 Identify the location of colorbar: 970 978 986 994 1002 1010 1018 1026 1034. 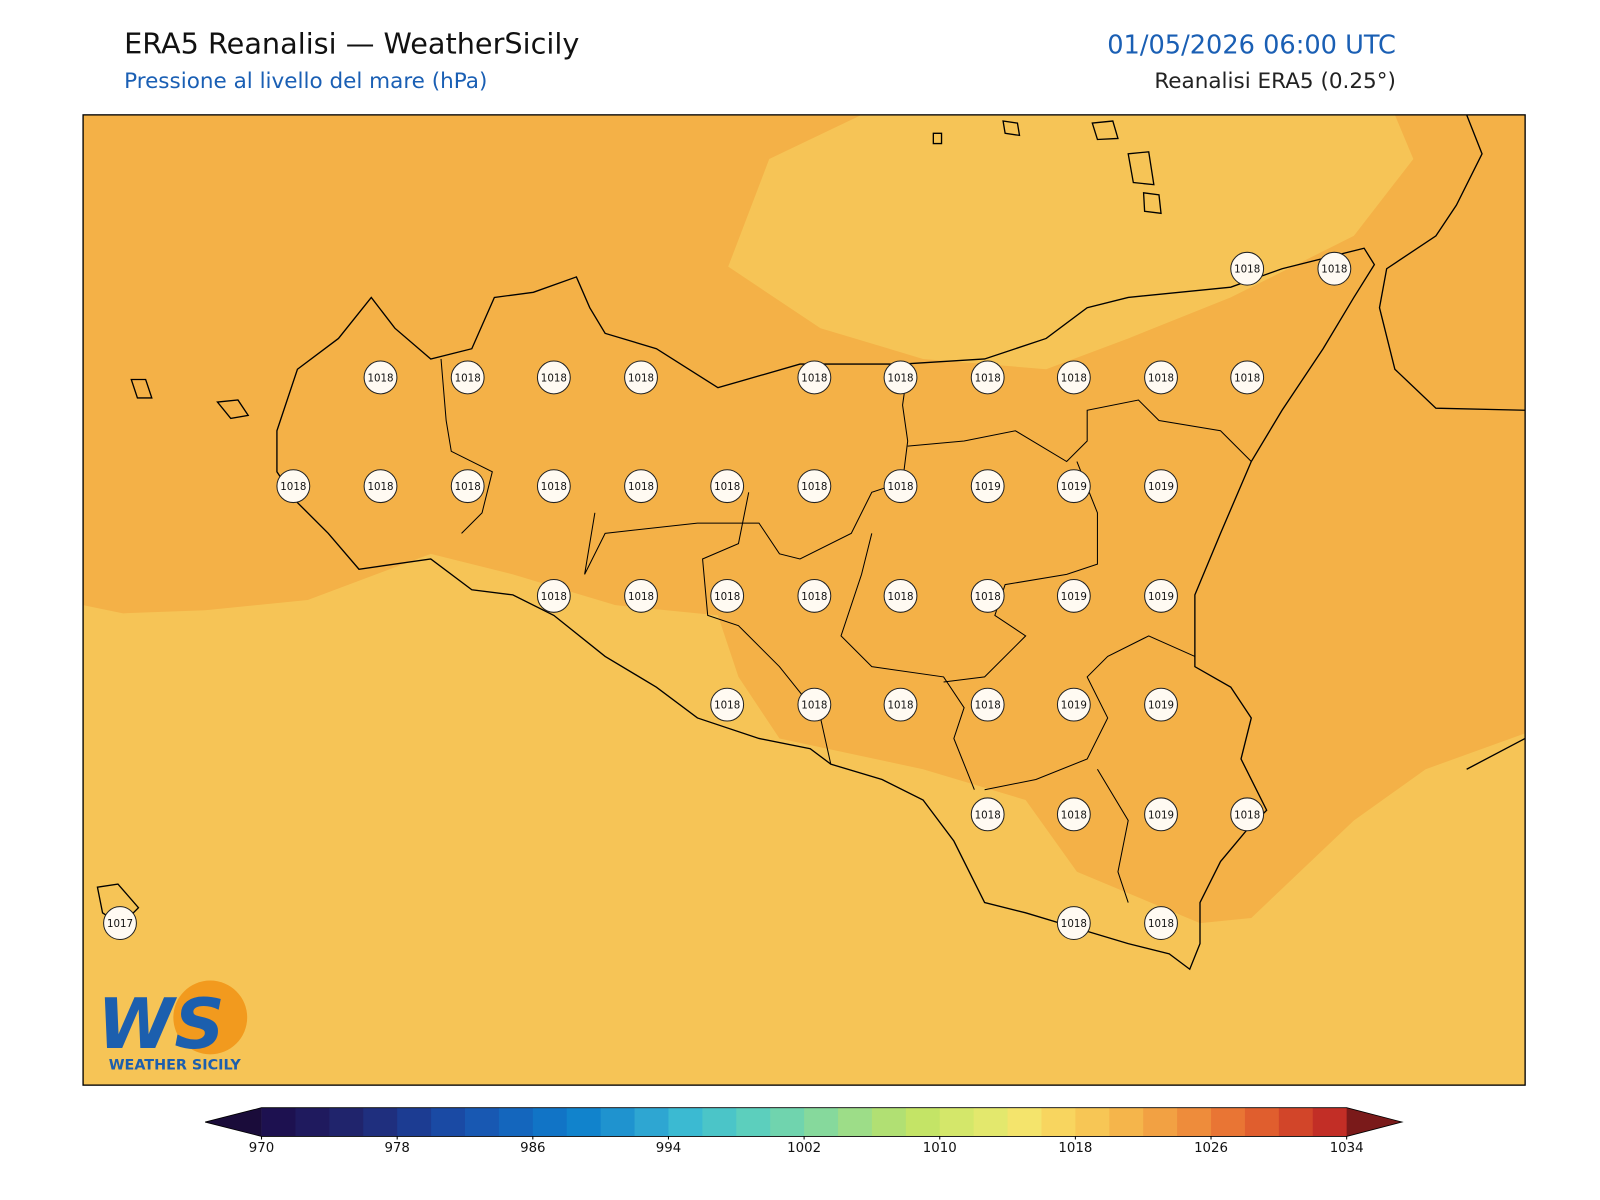
(804, 1131).